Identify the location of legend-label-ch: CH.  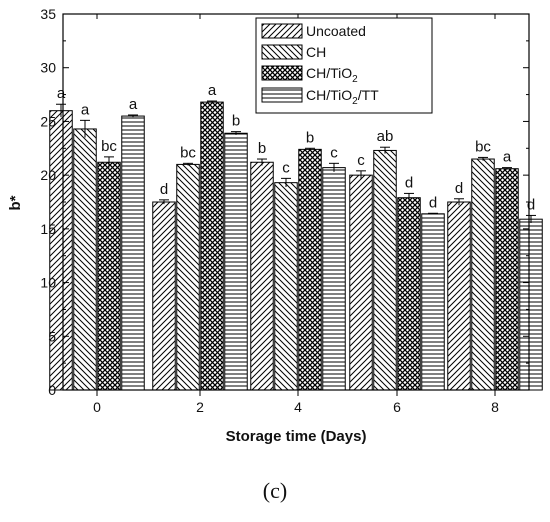
(316, 52).